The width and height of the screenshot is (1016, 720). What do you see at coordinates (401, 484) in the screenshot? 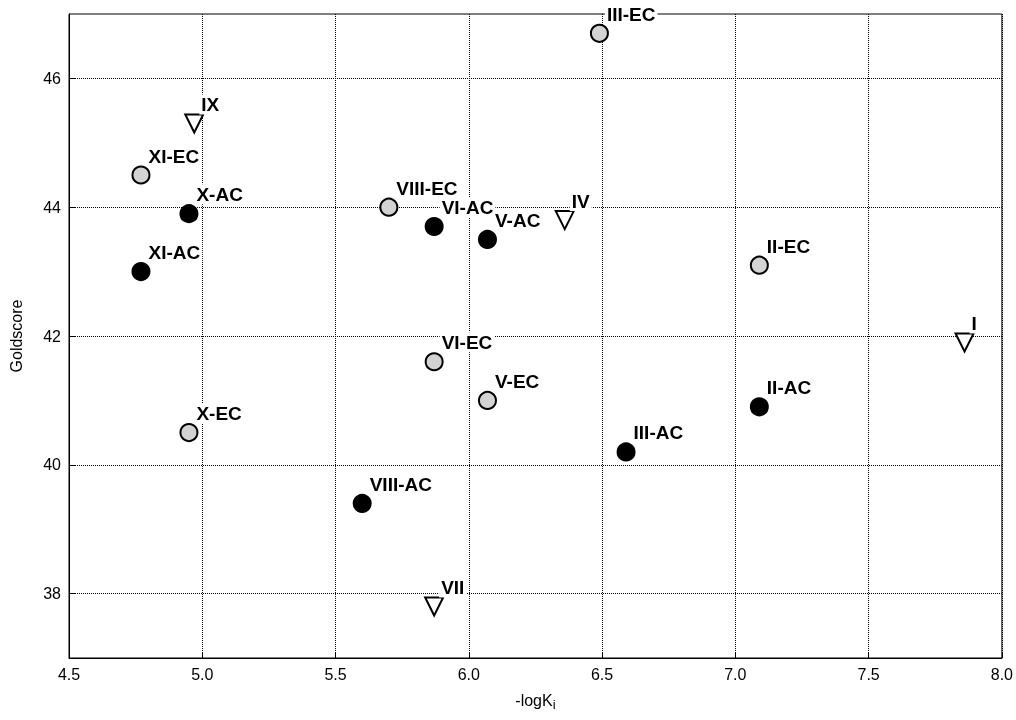
I see `data-label: VIII-AC` at bounding box center [401, 484].